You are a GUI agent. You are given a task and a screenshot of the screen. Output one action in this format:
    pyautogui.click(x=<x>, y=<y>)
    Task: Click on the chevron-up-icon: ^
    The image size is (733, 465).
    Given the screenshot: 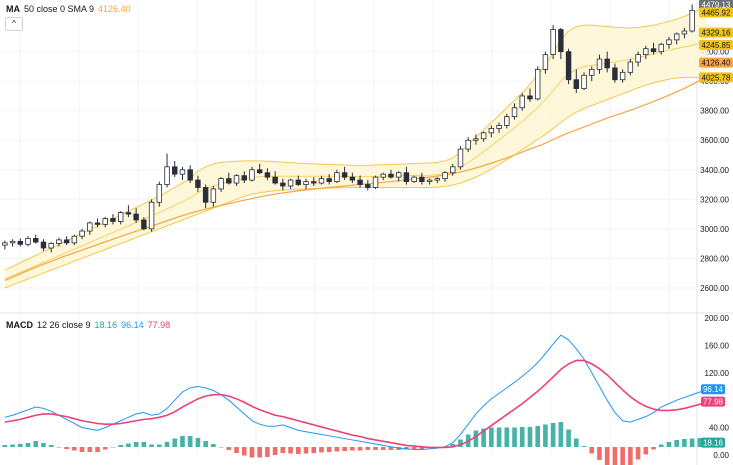 What is the action you would take?
    pyautogui.click(x=14, y=24)
    